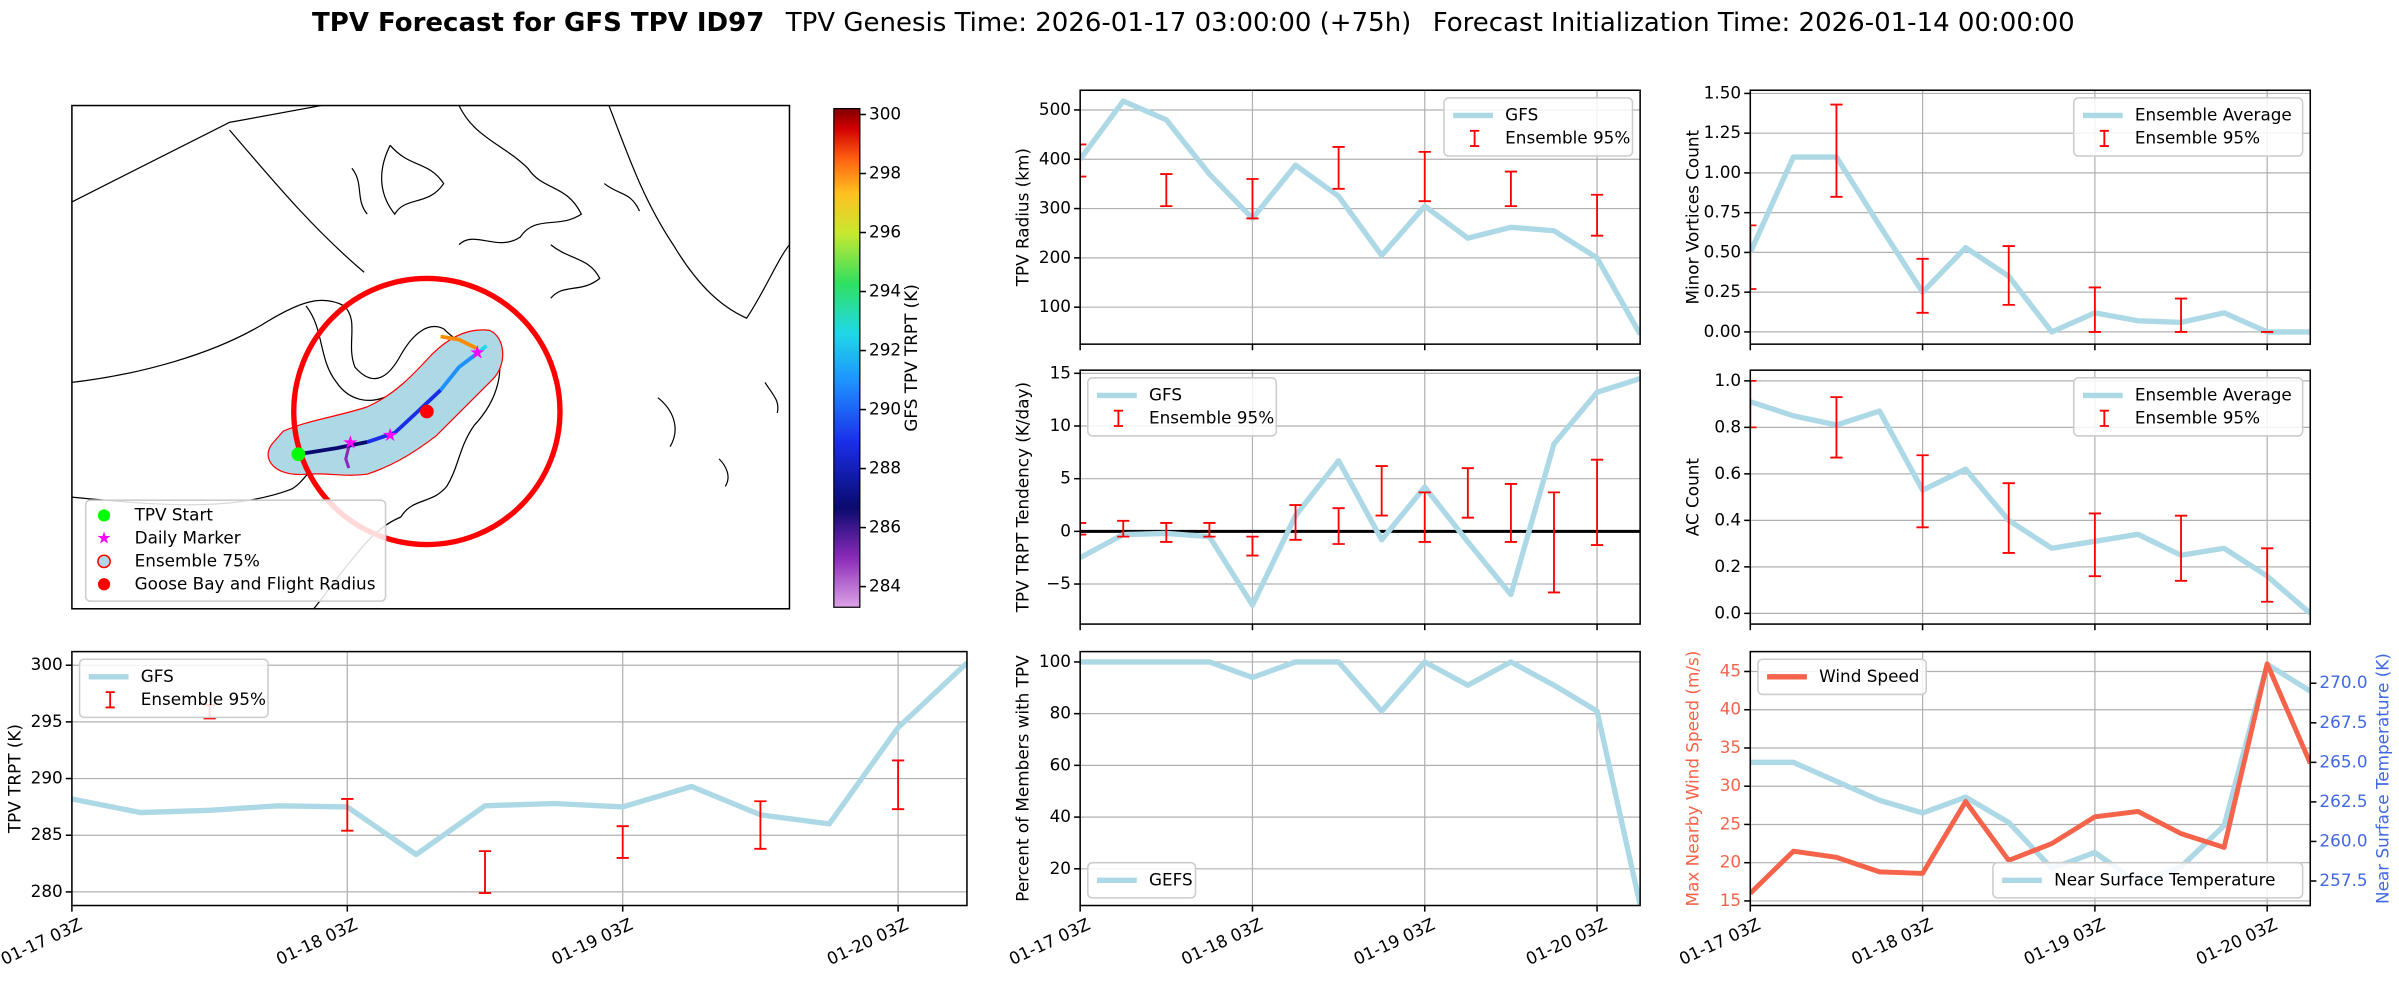  I want to click on ensemble-area, so click(385, 402).